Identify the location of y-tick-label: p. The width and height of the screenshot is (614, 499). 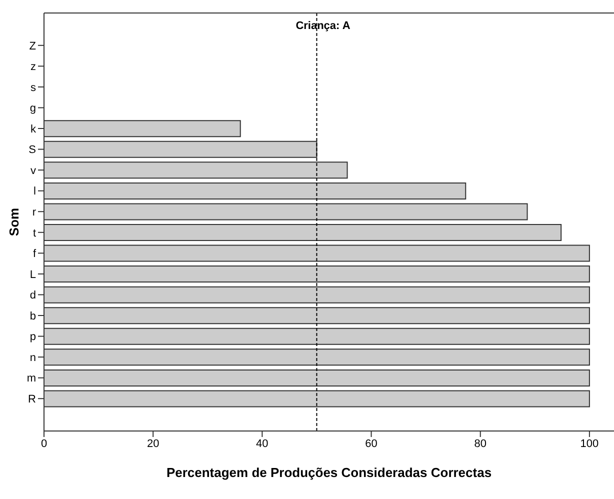
(33, 337).